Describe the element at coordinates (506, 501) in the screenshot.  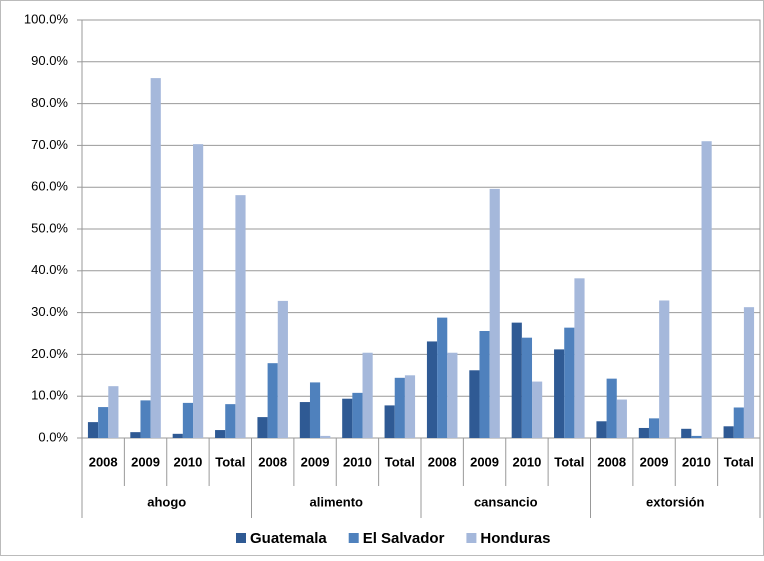
I see `group-label: cansancio` at that location.